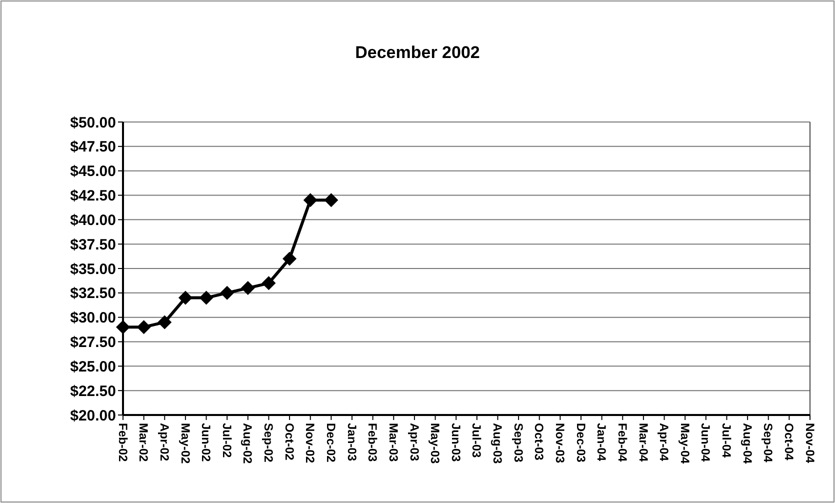 This screenshot has width=835, height=503. Describe the element at coordinates (455, 442) in the screenshot. I see `x-tick-label: Jun-03` at that location.